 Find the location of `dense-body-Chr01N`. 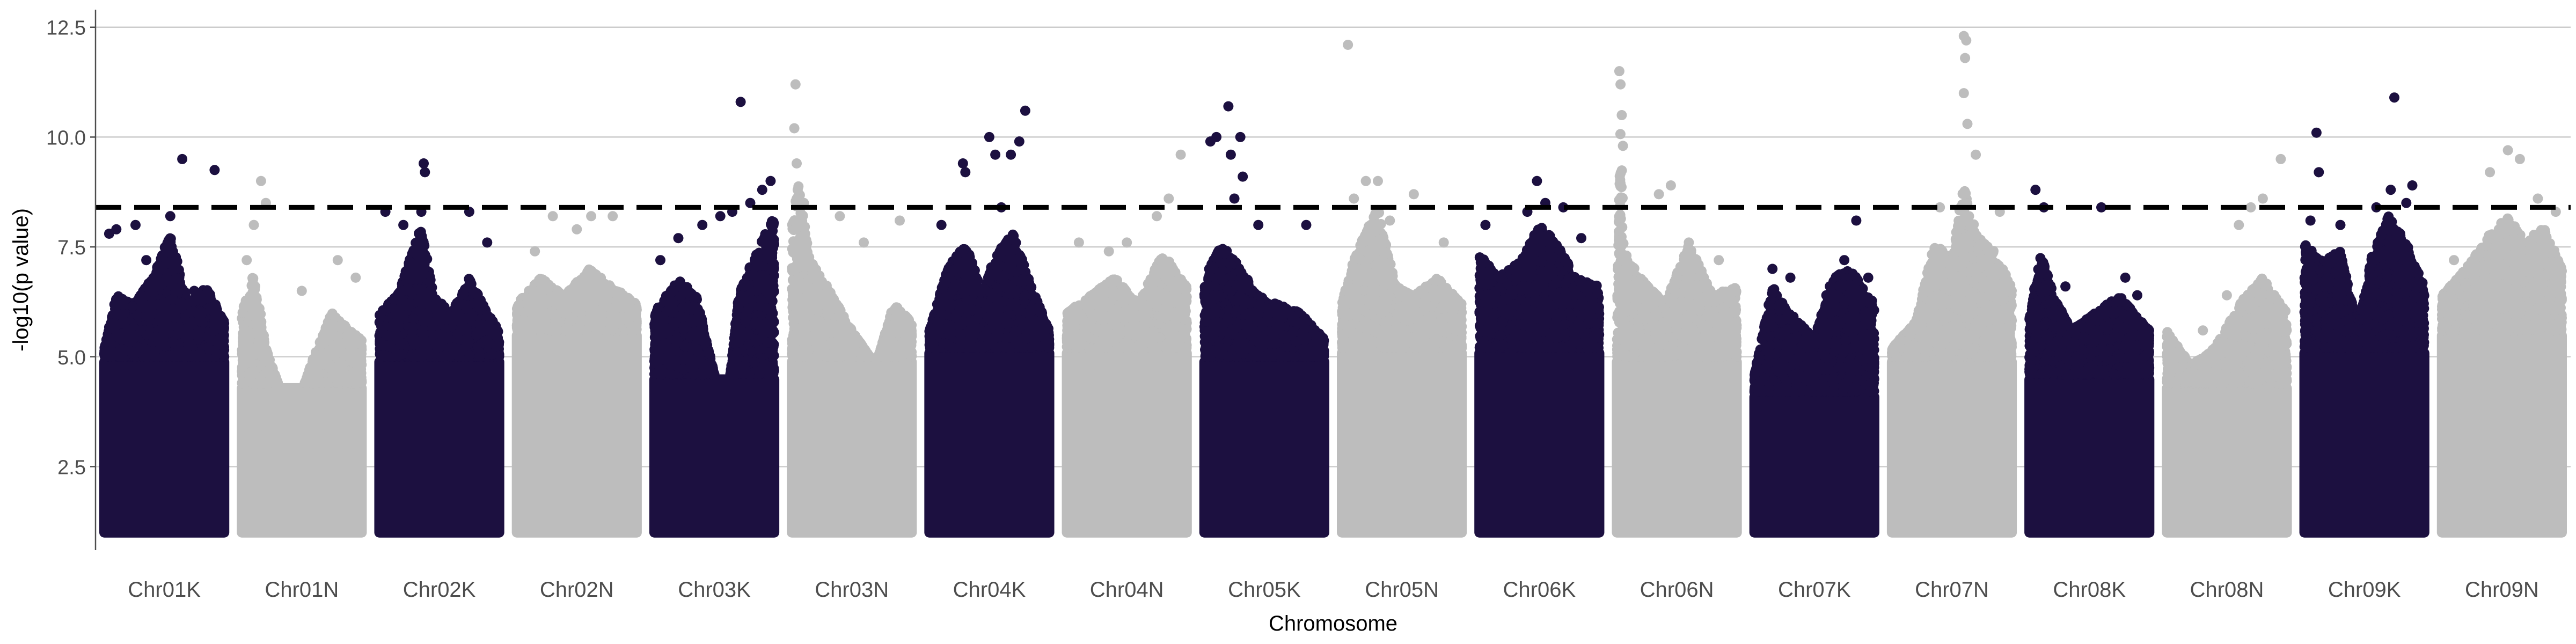

dense-body-Chr01N is located at coordinates (302, 460).